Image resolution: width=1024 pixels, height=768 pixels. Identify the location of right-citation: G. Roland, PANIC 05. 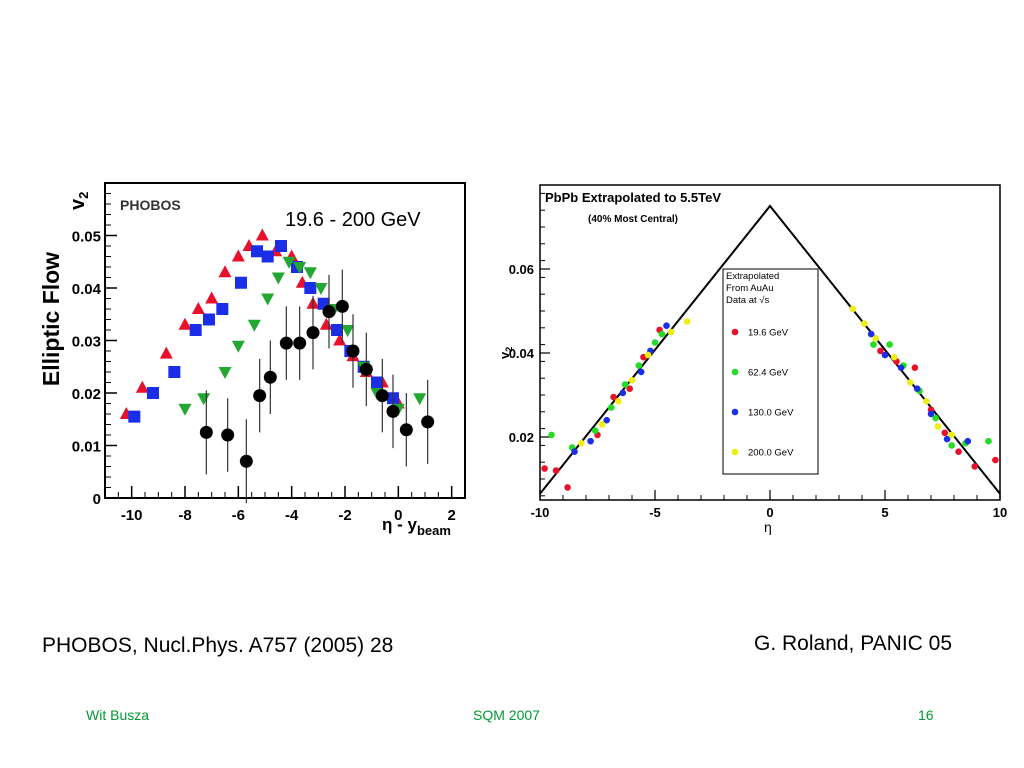
(853, 643).